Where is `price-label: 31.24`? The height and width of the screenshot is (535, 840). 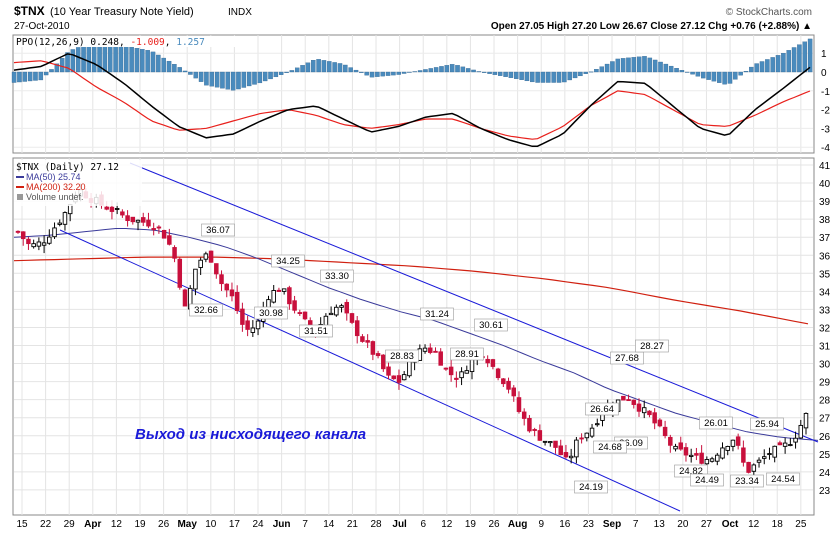
price-label: 31.24 is located at coordinates (437, 314).